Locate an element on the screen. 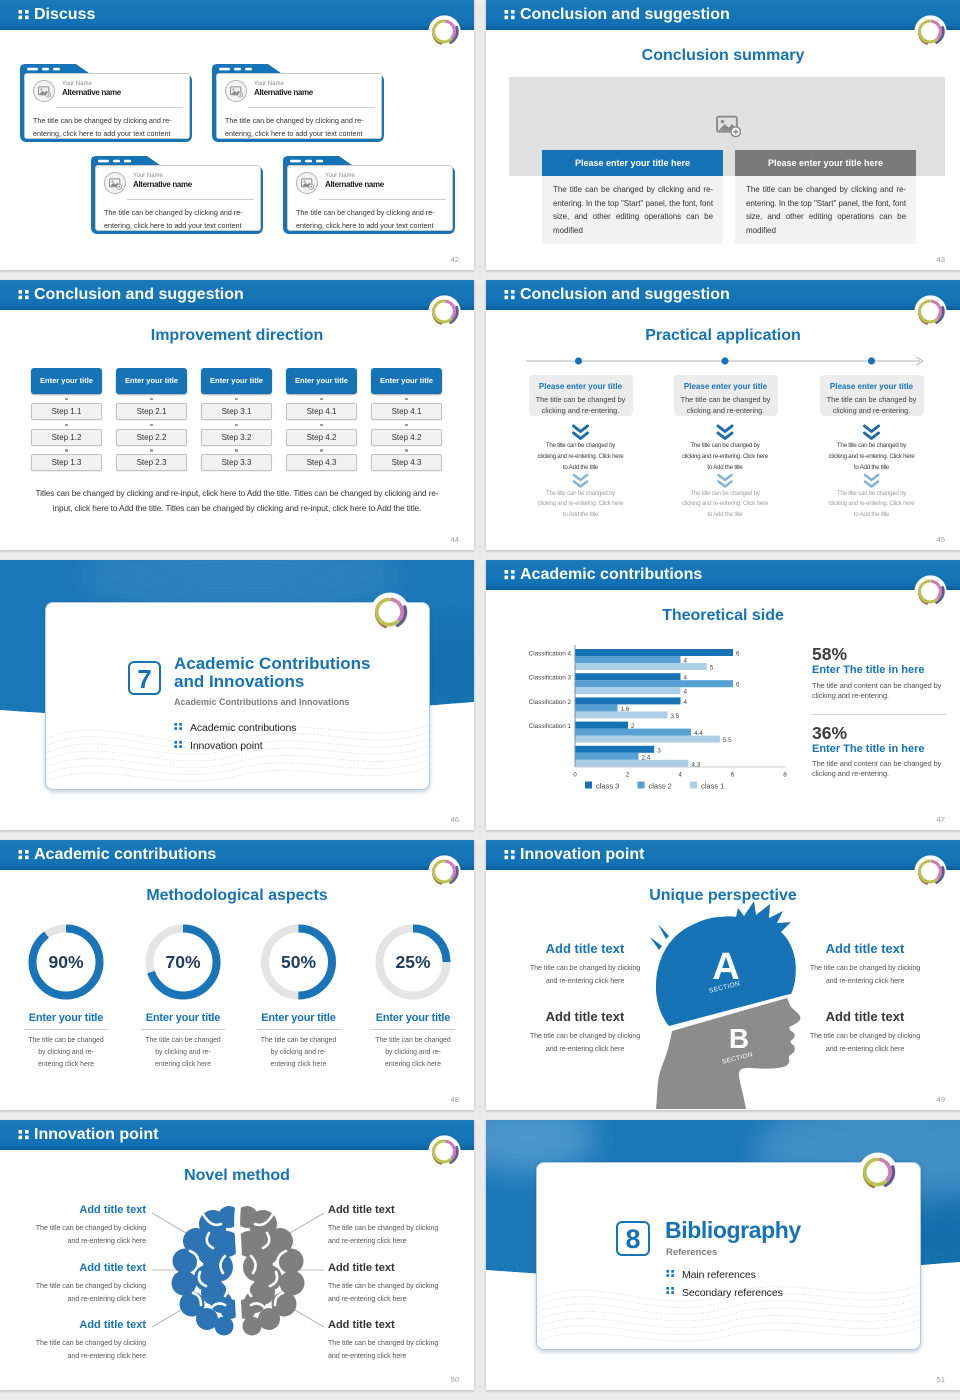  svg-text: B is located at coordinates (739, 1038).